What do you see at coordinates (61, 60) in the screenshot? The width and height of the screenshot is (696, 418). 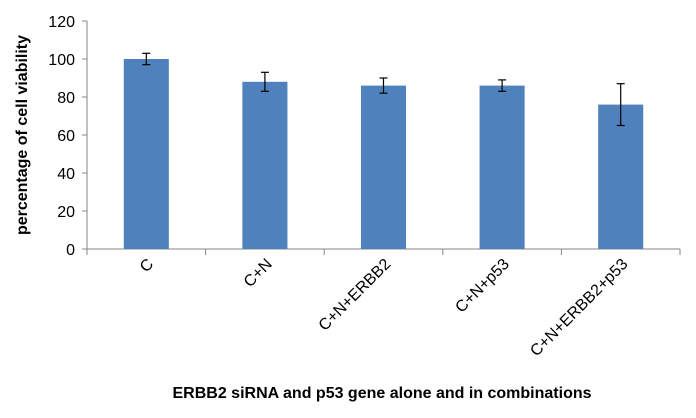 I see `y-tick-label: 100` at bounding box center [61, 60].